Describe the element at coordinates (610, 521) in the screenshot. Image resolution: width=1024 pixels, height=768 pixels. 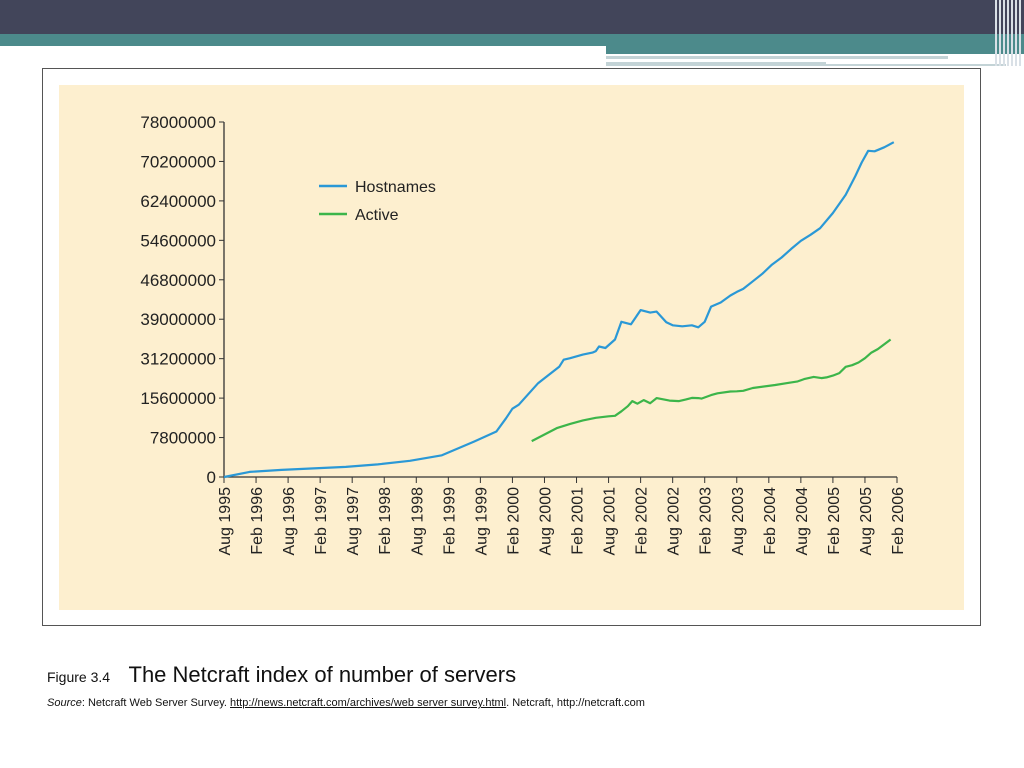
I see `x-tick-label: Aug 2001` at that location.